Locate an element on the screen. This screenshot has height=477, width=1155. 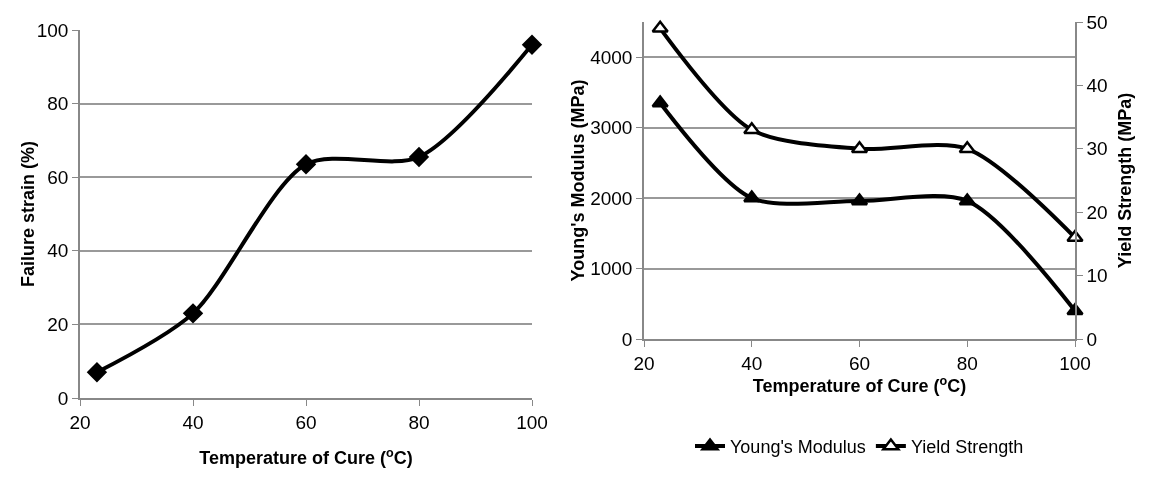
y-axis-title: Failure strain (%) is located at coordinates (27, 214).